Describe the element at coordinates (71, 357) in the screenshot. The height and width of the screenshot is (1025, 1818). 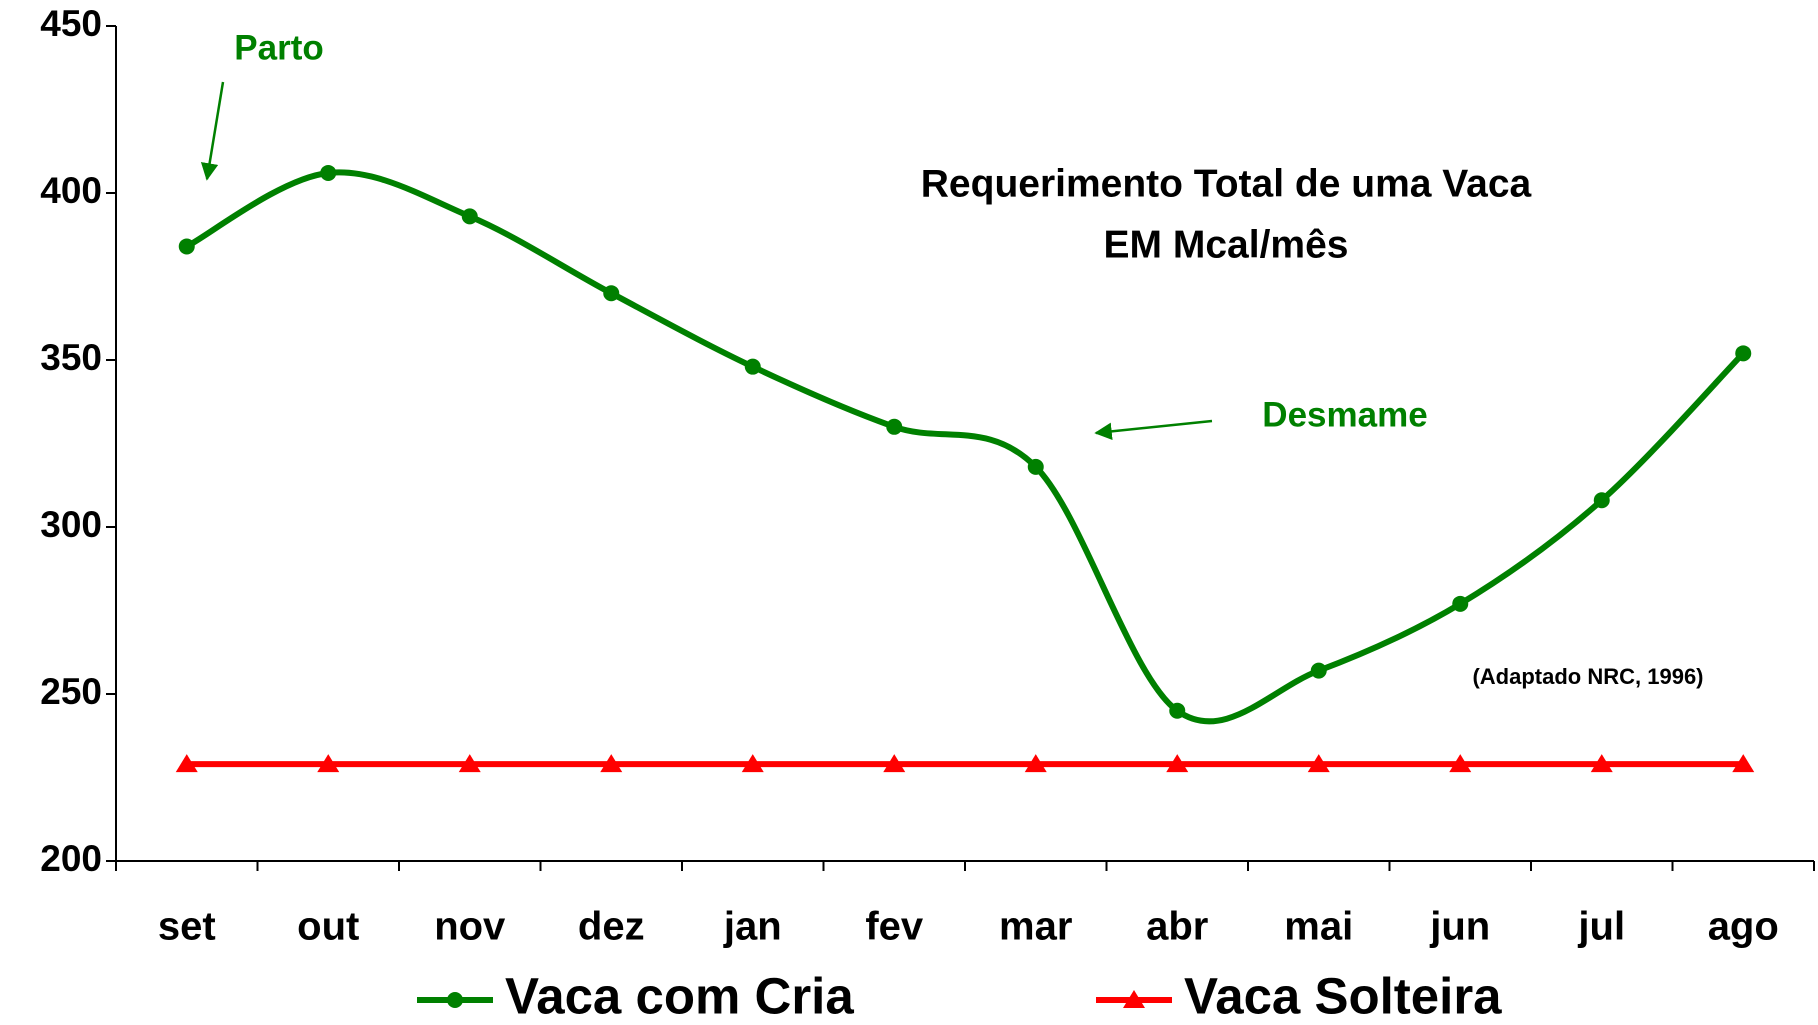
I see `y-tick-label: 350` at that location.